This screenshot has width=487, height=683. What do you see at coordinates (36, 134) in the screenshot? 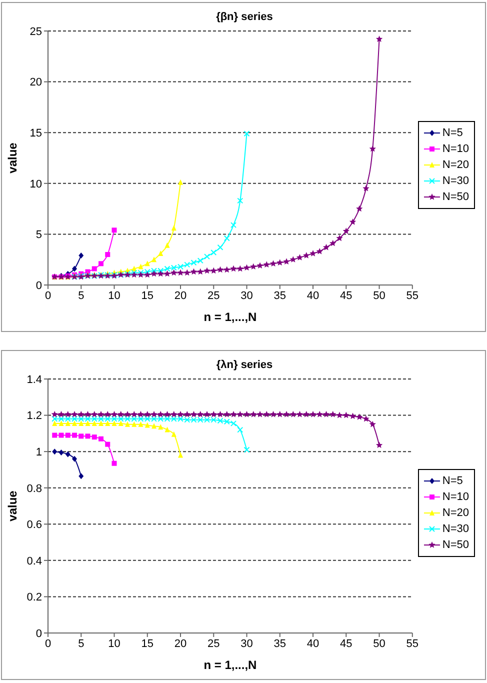
I see `y-tick-label: 15` at bounding box center [36, 134].